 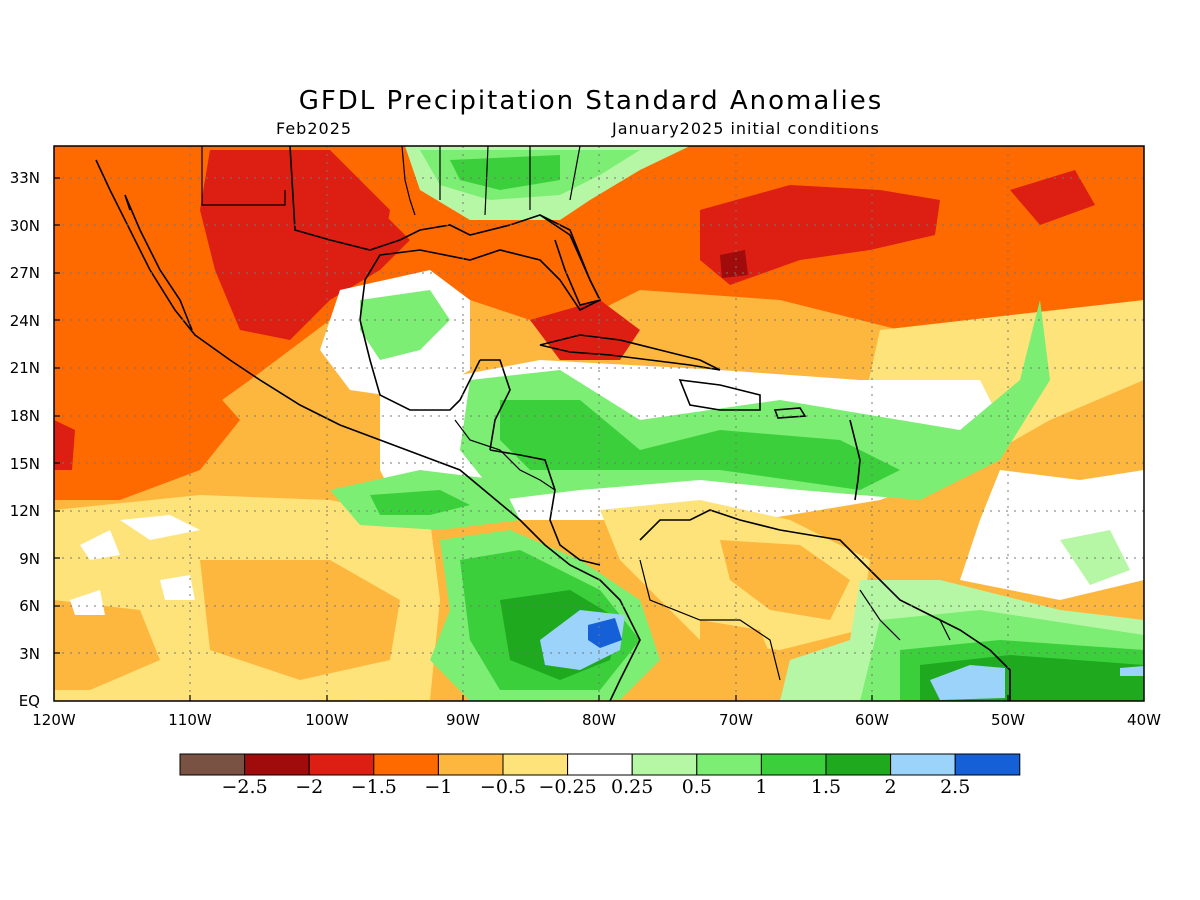 What do you see at coordinates (495, 405) in the screenshot?
I see `coastline-yucatan` at bounding box center [495, 405].